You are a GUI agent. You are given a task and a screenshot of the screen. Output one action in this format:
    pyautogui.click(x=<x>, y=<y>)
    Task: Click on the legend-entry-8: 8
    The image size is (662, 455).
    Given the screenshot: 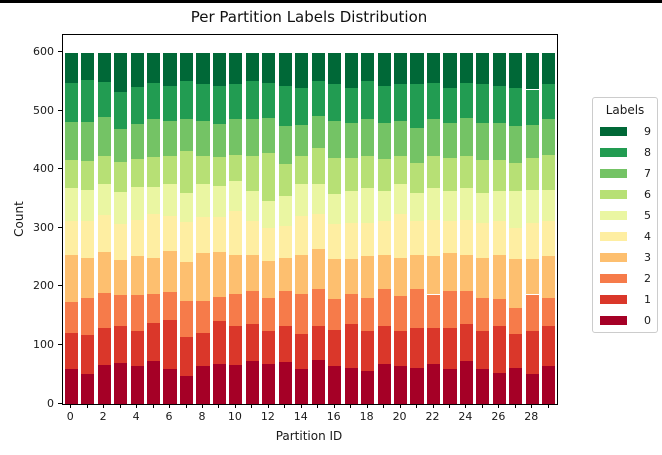 What is the action you would take?
    pyautogui.click(x=625, y=152)
    